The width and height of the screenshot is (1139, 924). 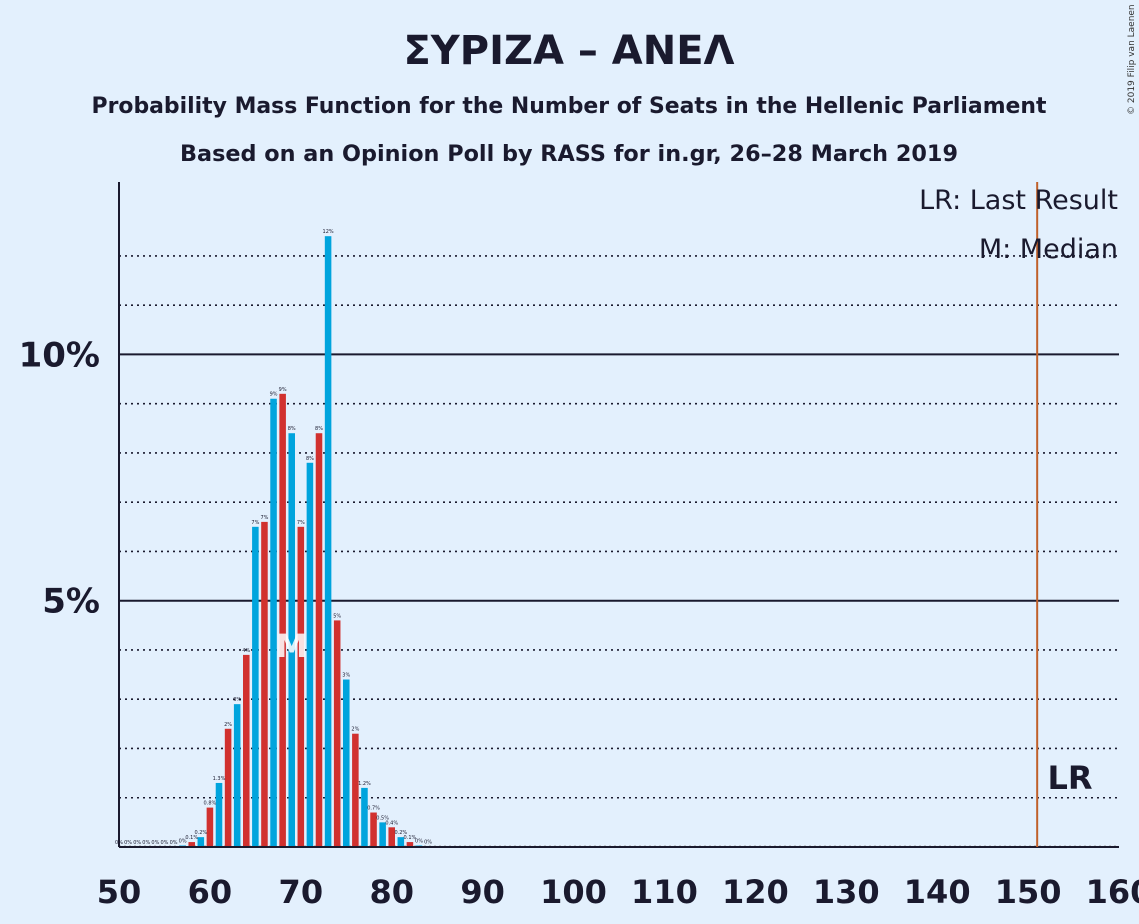 I want to click on legend-median: M: Median, so click(x=1048, y=249).